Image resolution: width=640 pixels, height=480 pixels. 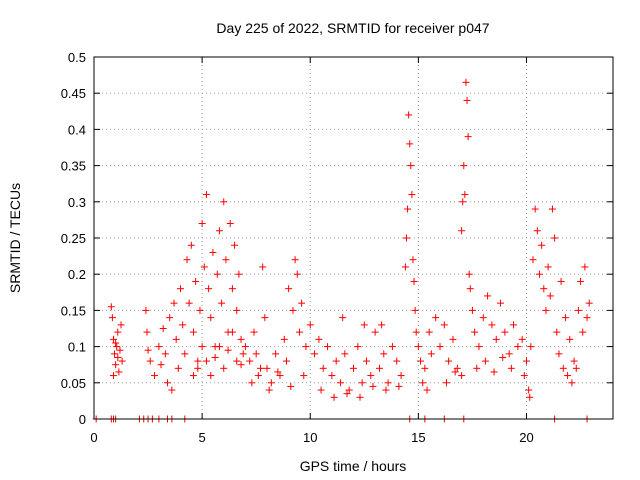 What do you see at coordinates (15, 238) in the screenshot?
I see `y-axis-label: SRMTID / TECUs` at bounding box center [15, 238].